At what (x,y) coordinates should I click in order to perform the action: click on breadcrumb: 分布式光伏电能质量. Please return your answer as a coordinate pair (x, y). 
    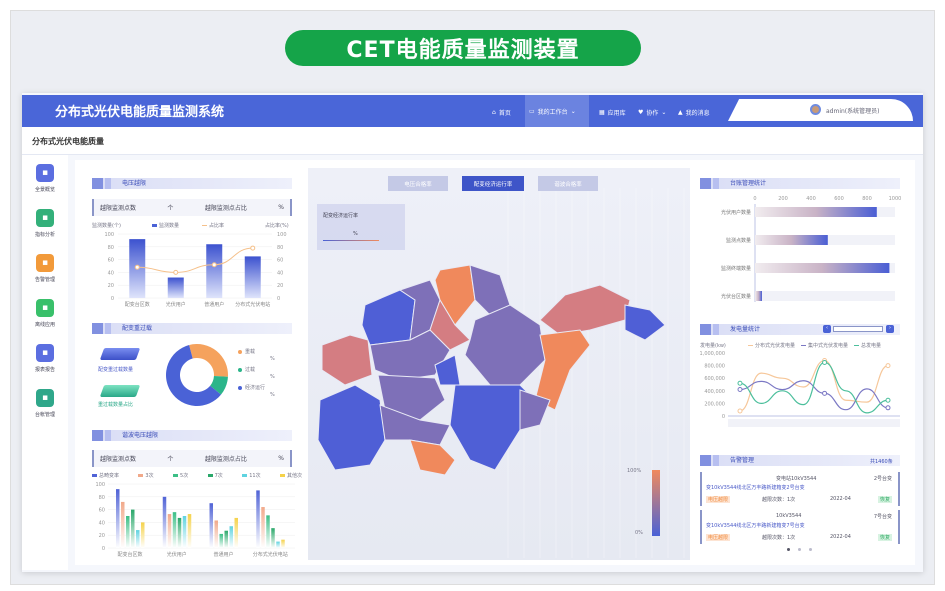
    Looking at the image, I should click on (68, 141).